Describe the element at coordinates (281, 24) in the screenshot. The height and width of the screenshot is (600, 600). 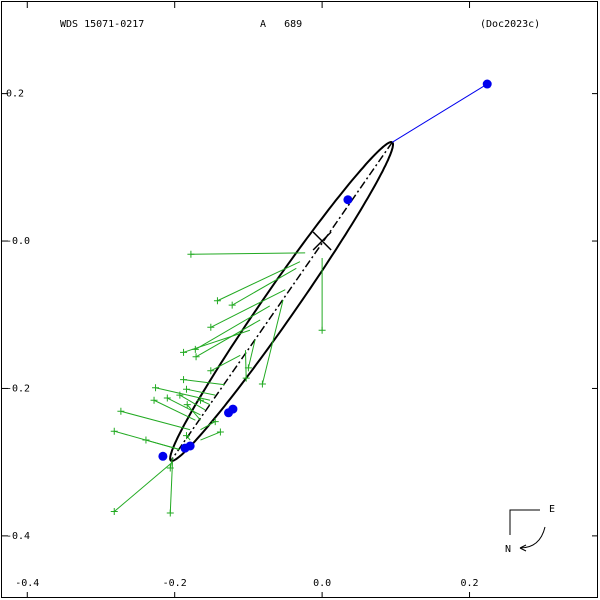
I see `chart-subtitle: A 689` at that location.